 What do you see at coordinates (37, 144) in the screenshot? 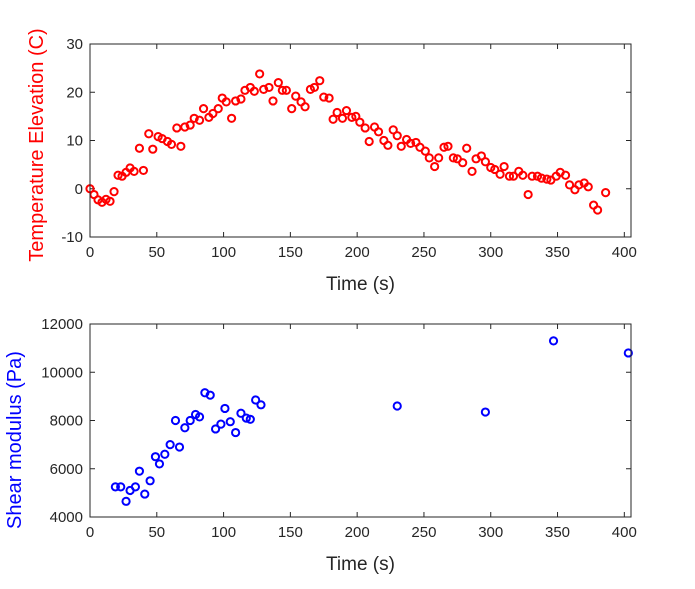
I see `y-axis-label: Temperature Elevation (C)` at bounding box center [37, 144].